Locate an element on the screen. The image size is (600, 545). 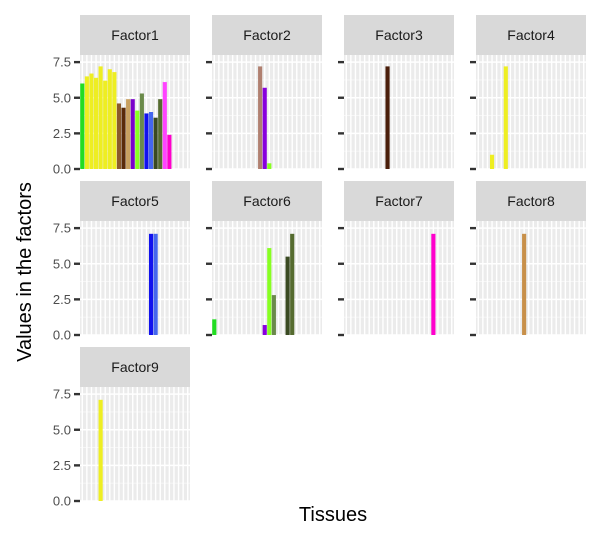
facet-panel-factor7: Factor7 is located at coordinates (396, 259).